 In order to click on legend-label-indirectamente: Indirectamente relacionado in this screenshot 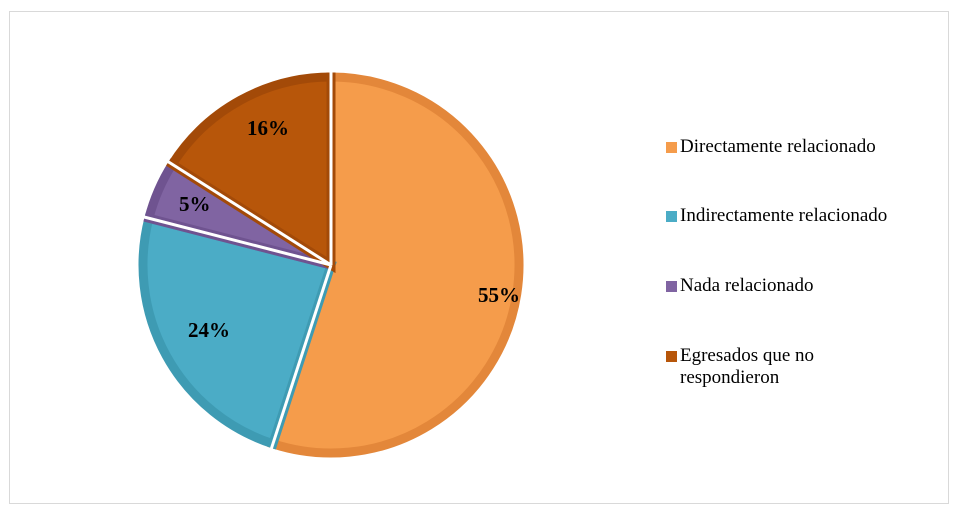, I will do `click(784, 215)`.